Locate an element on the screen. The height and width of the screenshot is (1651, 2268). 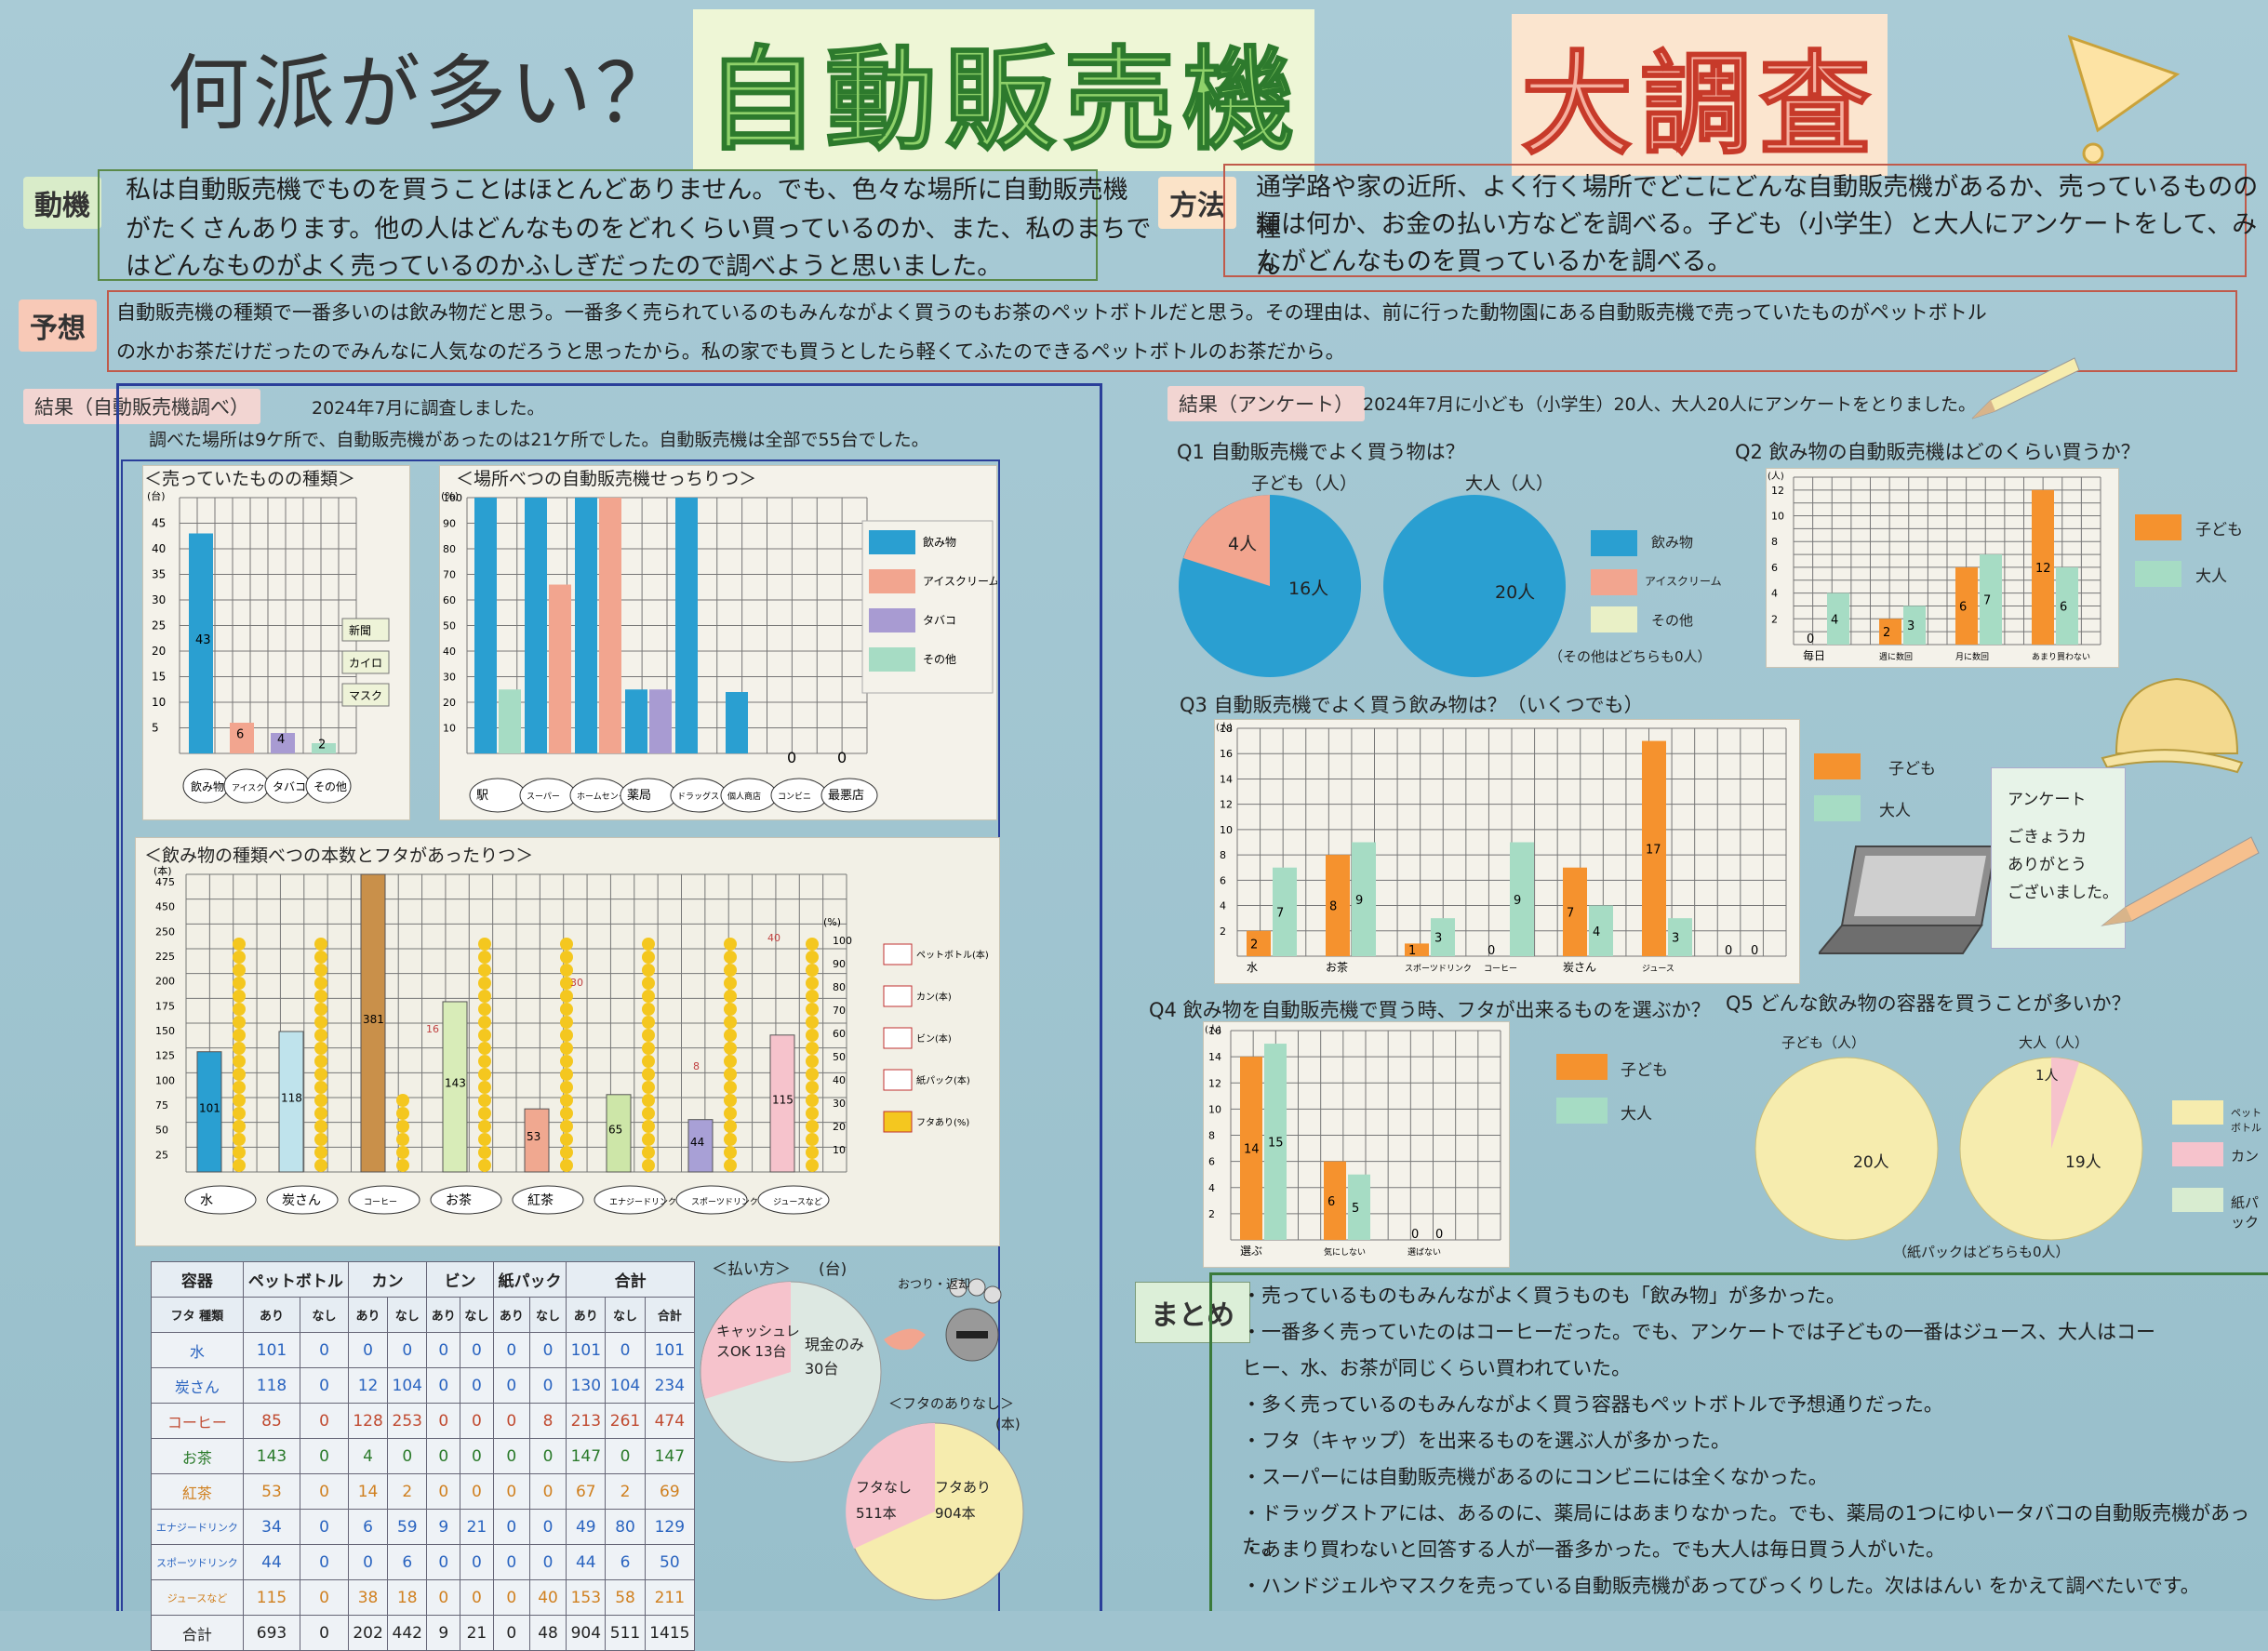
chart3-unit-right: (%) is located at coordinates (832, 922).